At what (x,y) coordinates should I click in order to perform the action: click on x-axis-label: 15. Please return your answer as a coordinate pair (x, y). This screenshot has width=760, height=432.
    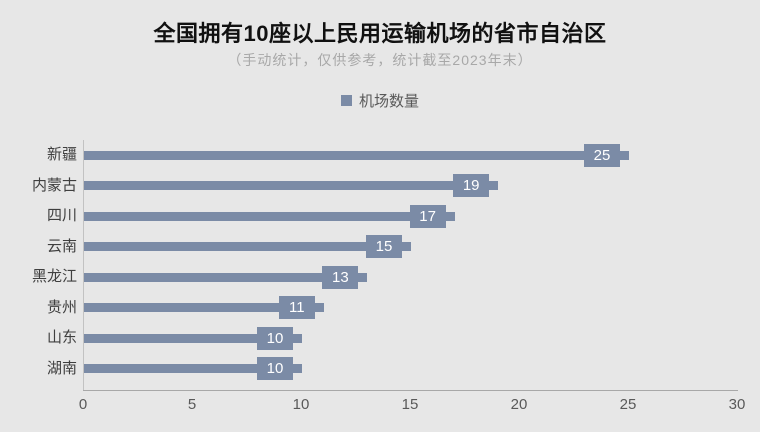
    Looking at the image, I should click on (410, 404).